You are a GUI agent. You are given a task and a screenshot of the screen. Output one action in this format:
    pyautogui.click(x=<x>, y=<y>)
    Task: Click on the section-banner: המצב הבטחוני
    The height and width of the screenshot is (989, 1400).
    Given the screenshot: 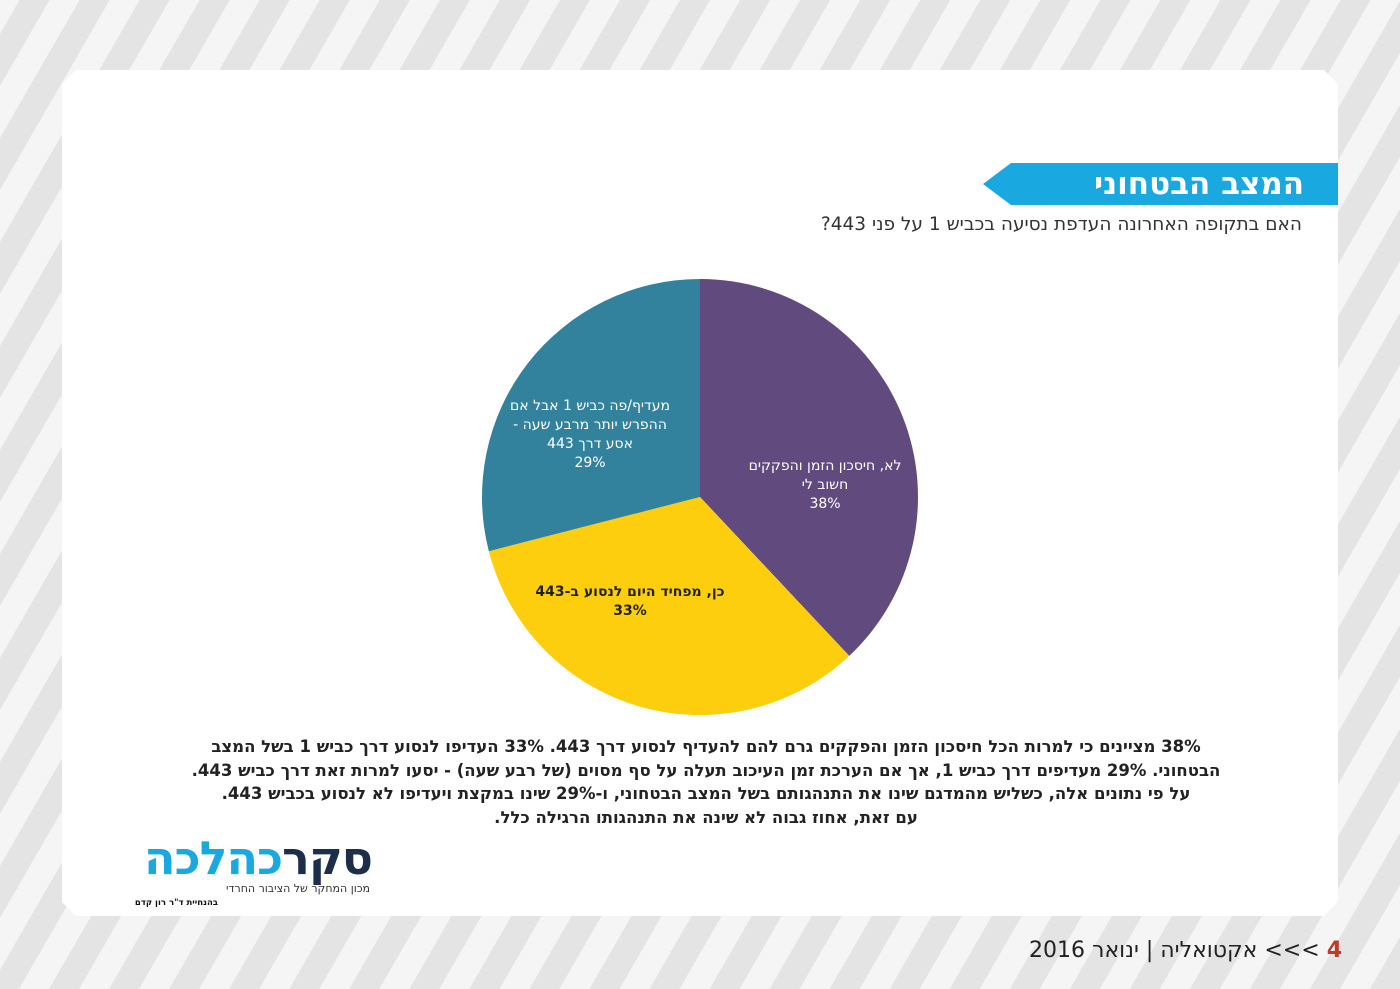 What is the action you would take?
    pyautogui.click(x=1160, y=184)
    